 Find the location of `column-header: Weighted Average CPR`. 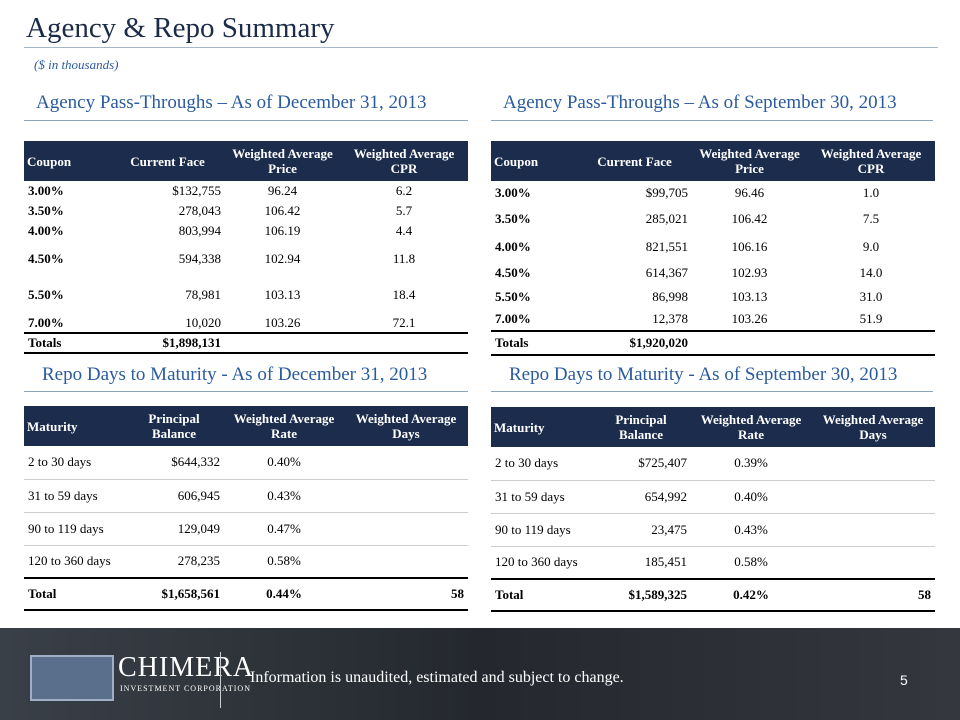

column-header: Weighted Average CPR is located at coordinates (404, 161).